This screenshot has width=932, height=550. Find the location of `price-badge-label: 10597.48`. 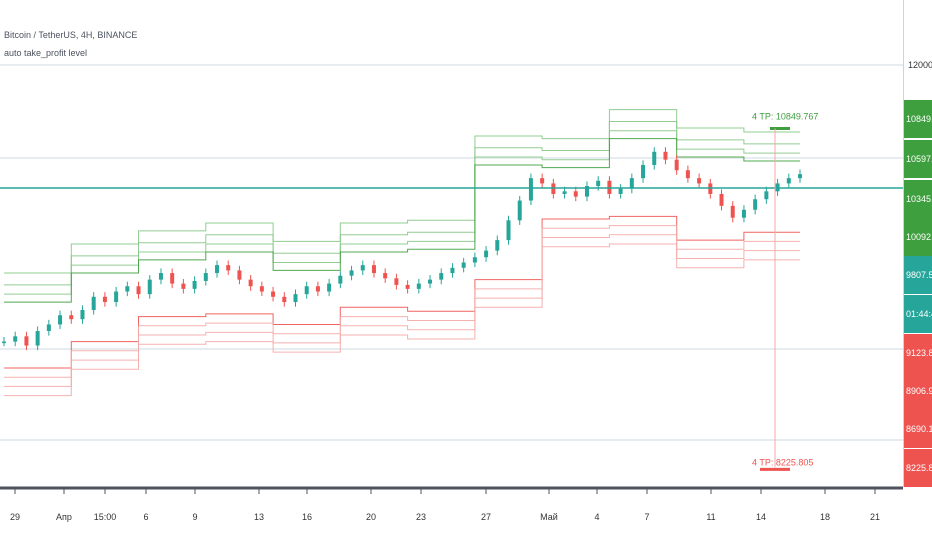

price-badge-label: 10597.48 is located at coordinates (919, 159).